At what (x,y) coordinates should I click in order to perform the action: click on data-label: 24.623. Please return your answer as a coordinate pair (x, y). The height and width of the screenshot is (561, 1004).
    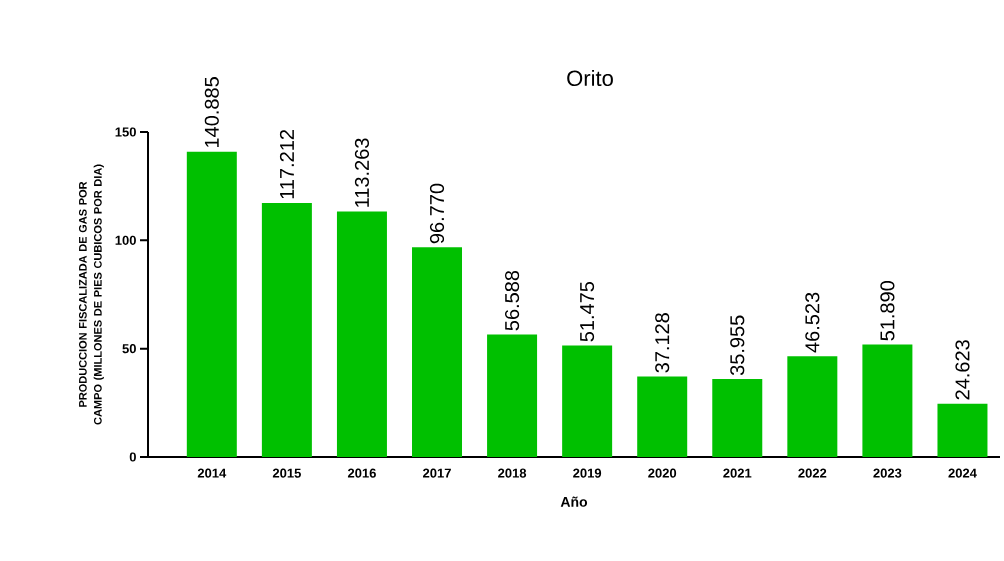
    Looking at the image, I should click on (962, 370).